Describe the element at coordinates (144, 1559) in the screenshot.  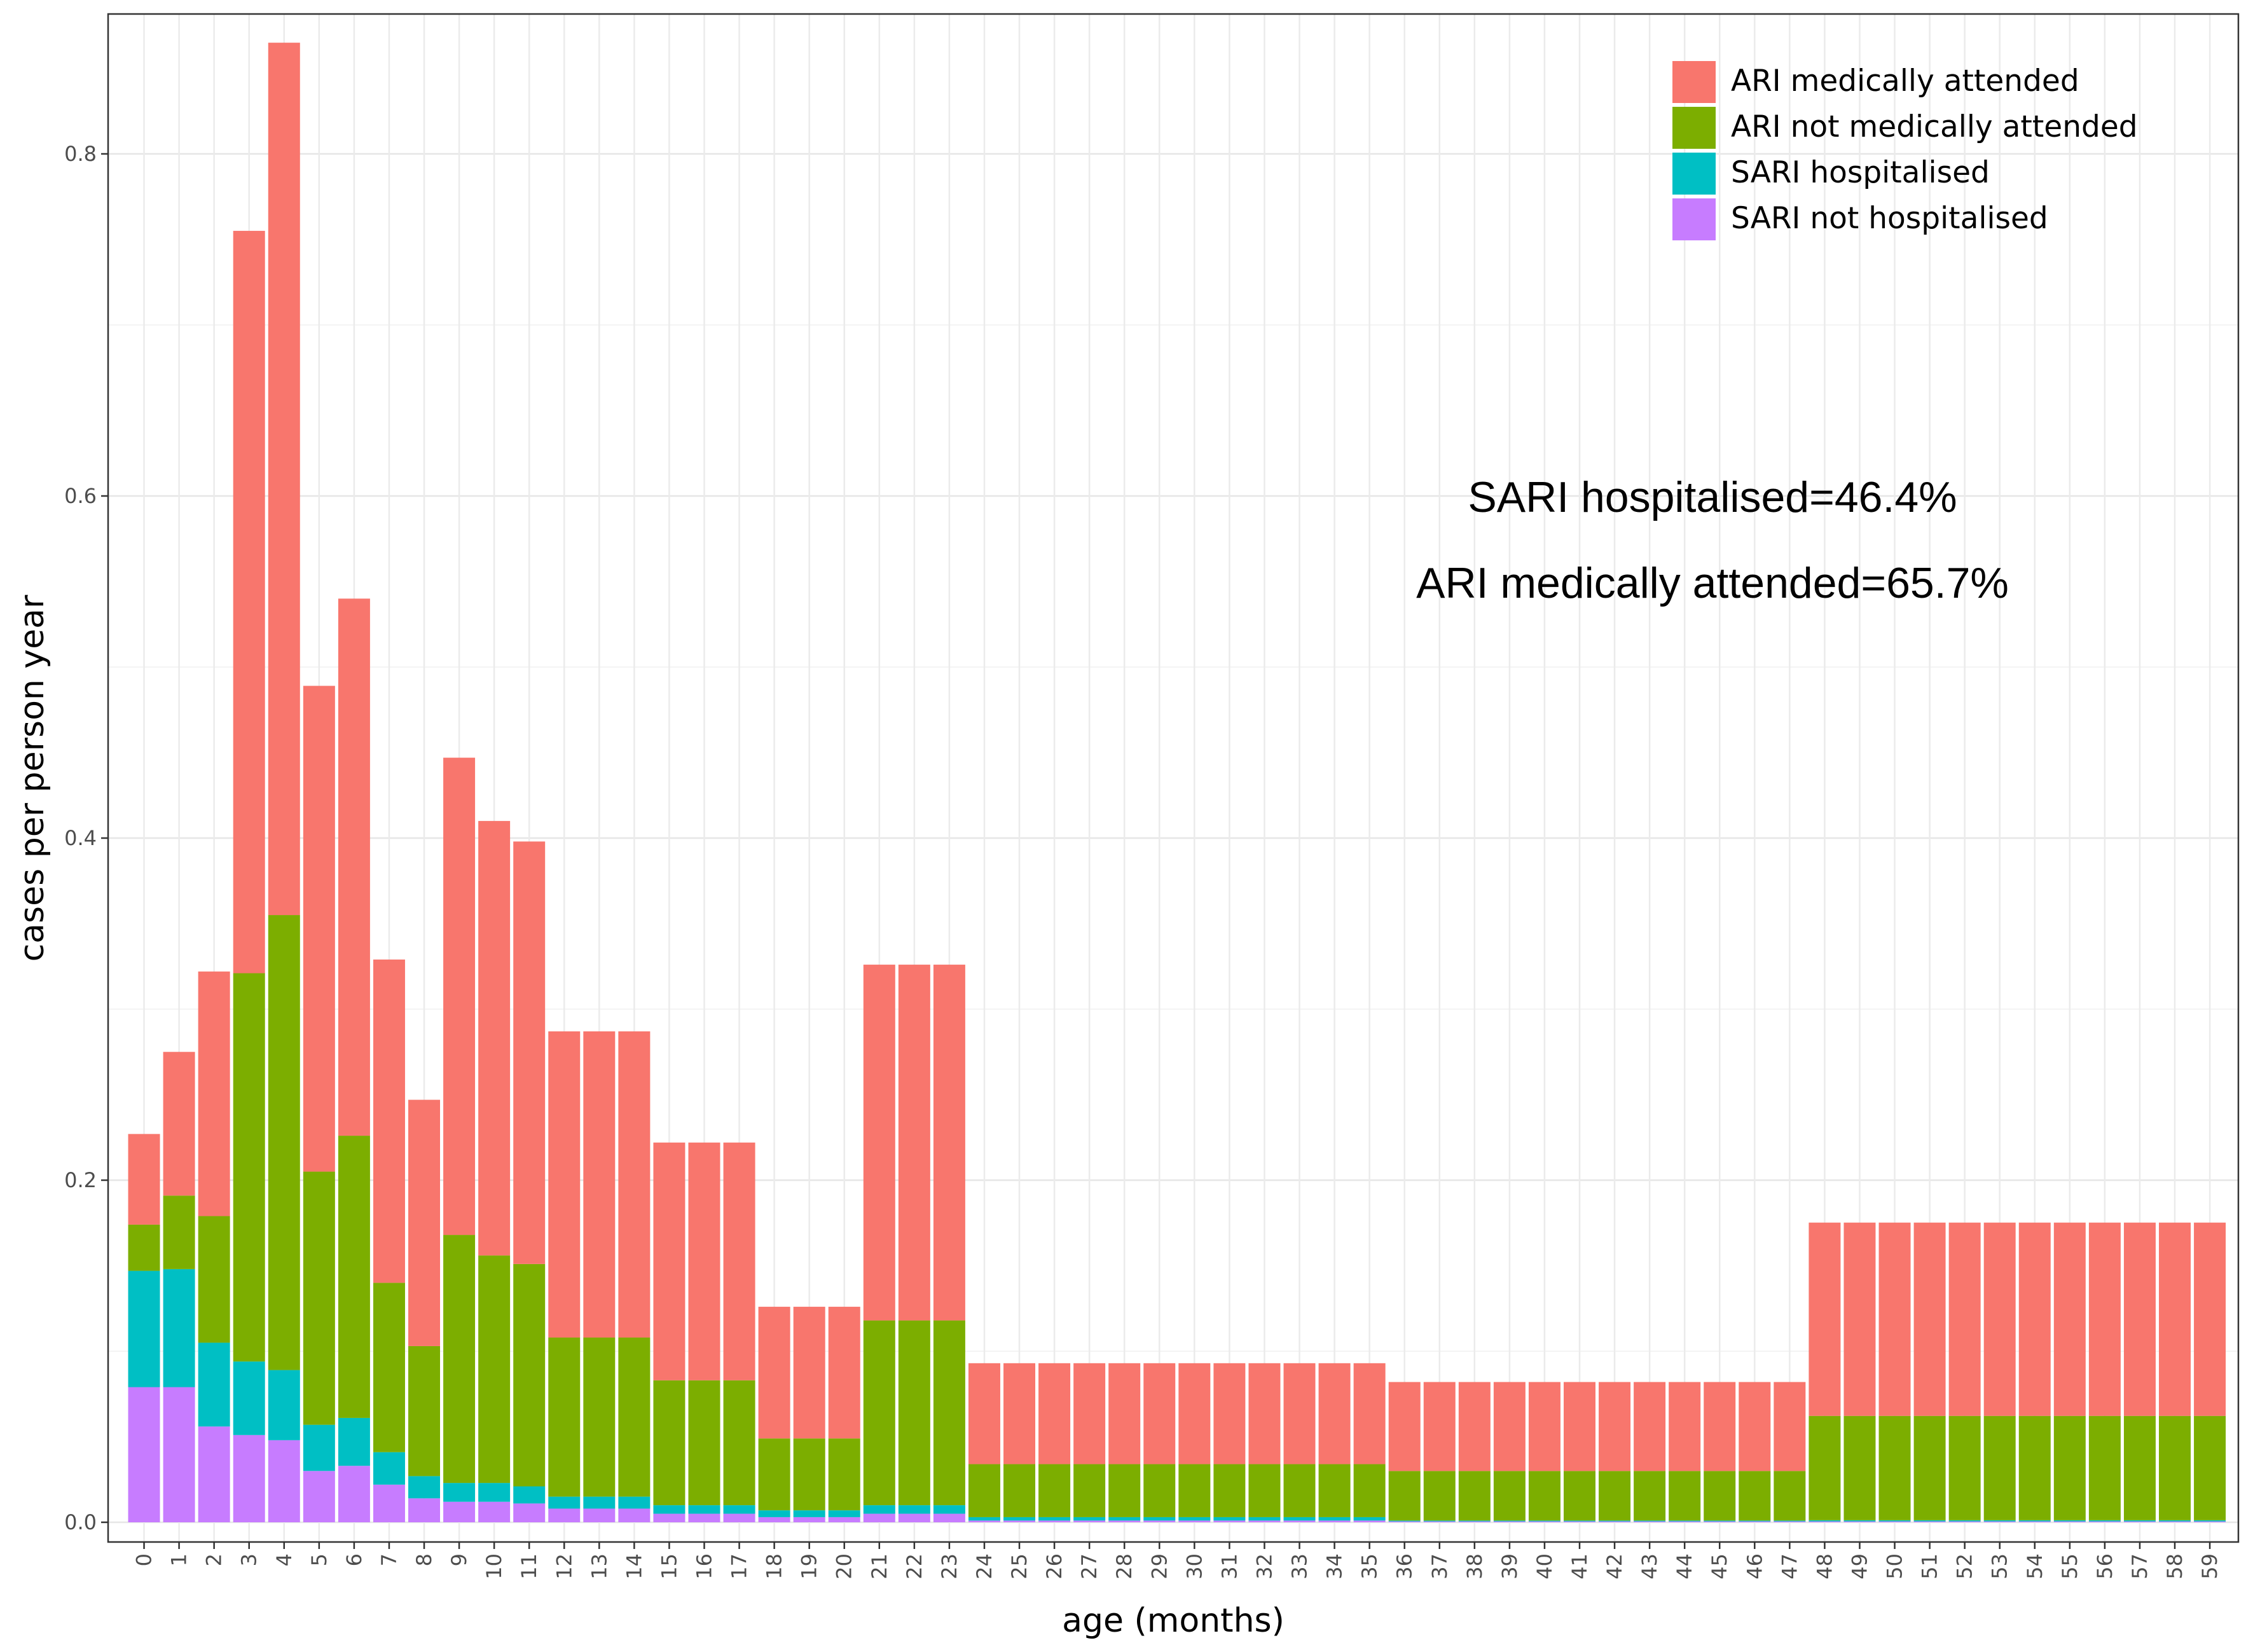
I see `x-tick-label: 0` at that location.